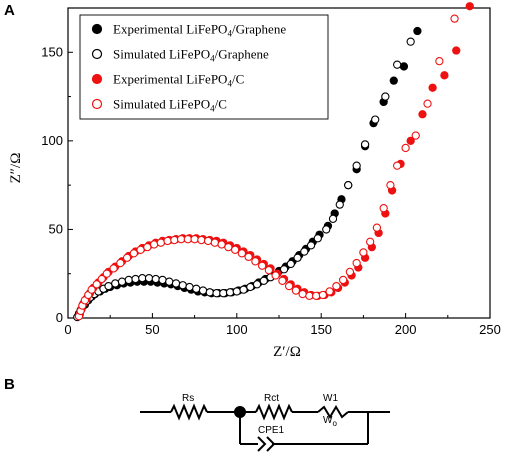 Image resolution: width=510 pixels, height=457 pixels. Describe the element at coordinates (237, 329) in the screenshot. I see `x-tick-label: 100` at that location.